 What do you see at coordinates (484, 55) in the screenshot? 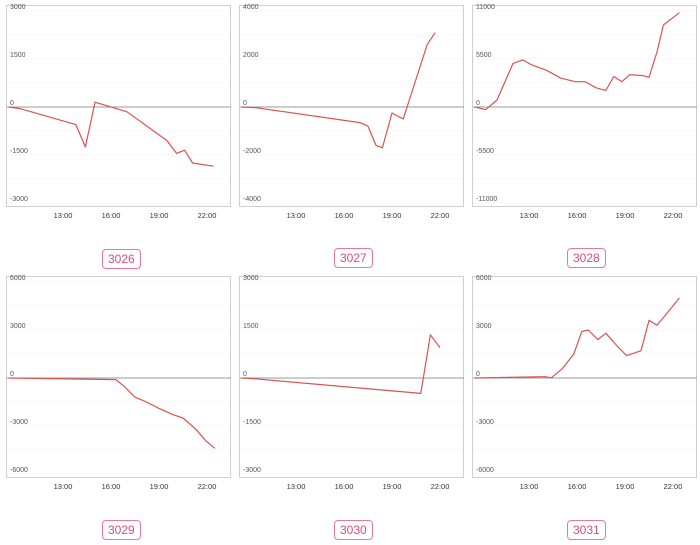
I see `y-tick-label: 5500` at bounding box center [484, 55].